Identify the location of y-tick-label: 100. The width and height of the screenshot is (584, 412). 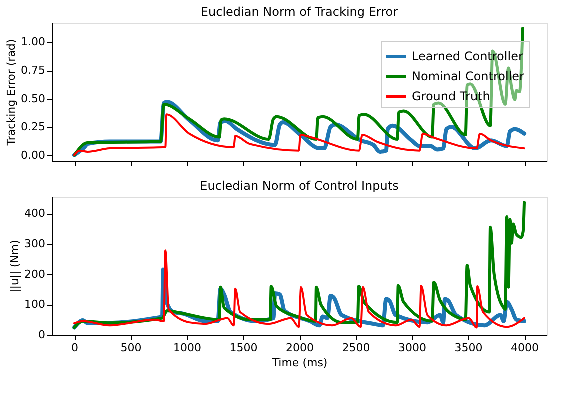
(35, 305).